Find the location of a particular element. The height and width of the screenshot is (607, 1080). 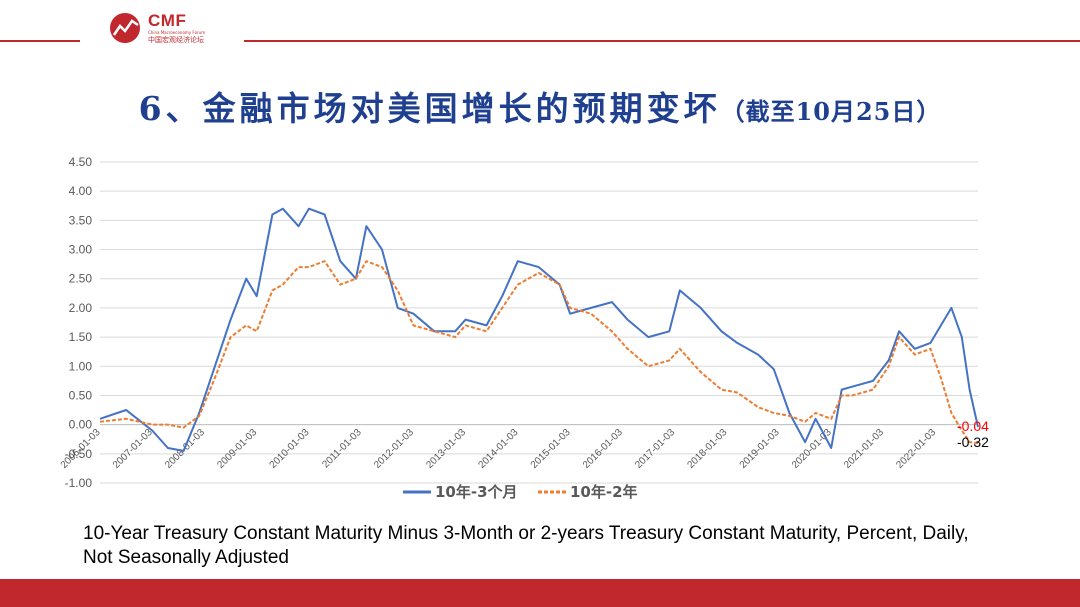

logo-subtitle: China Macroeconomy Forum is located at coordinates (177, 32).